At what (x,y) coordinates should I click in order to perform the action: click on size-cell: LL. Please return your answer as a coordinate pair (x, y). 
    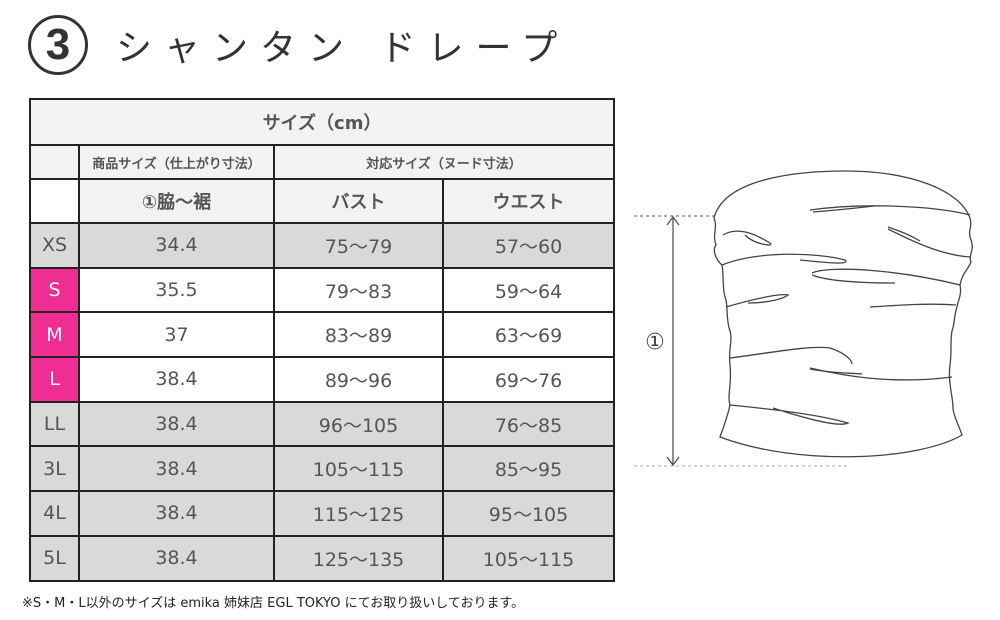
    Looking at the image, I should click on (54, 424).